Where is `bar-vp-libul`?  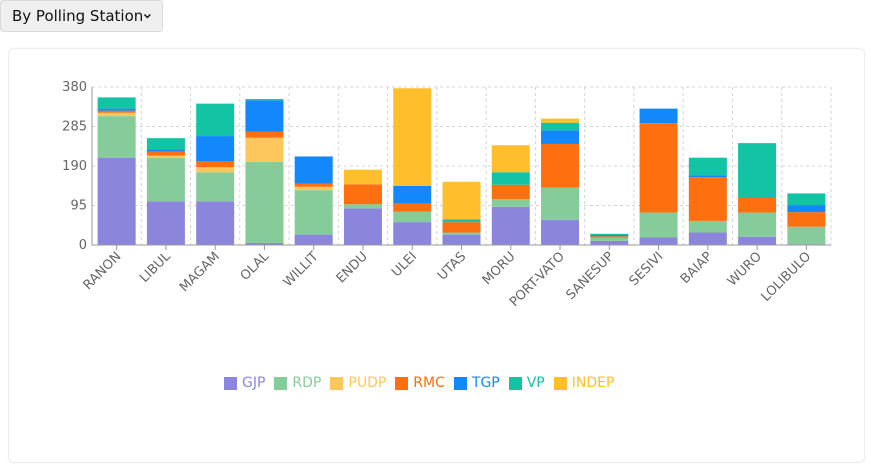
bar-vp-libul is located at coordinates (165, 144).